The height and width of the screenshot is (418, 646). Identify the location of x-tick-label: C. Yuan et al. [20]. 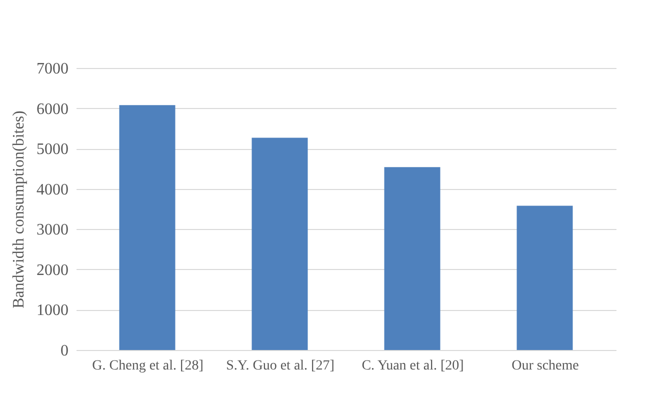
(413, 366).